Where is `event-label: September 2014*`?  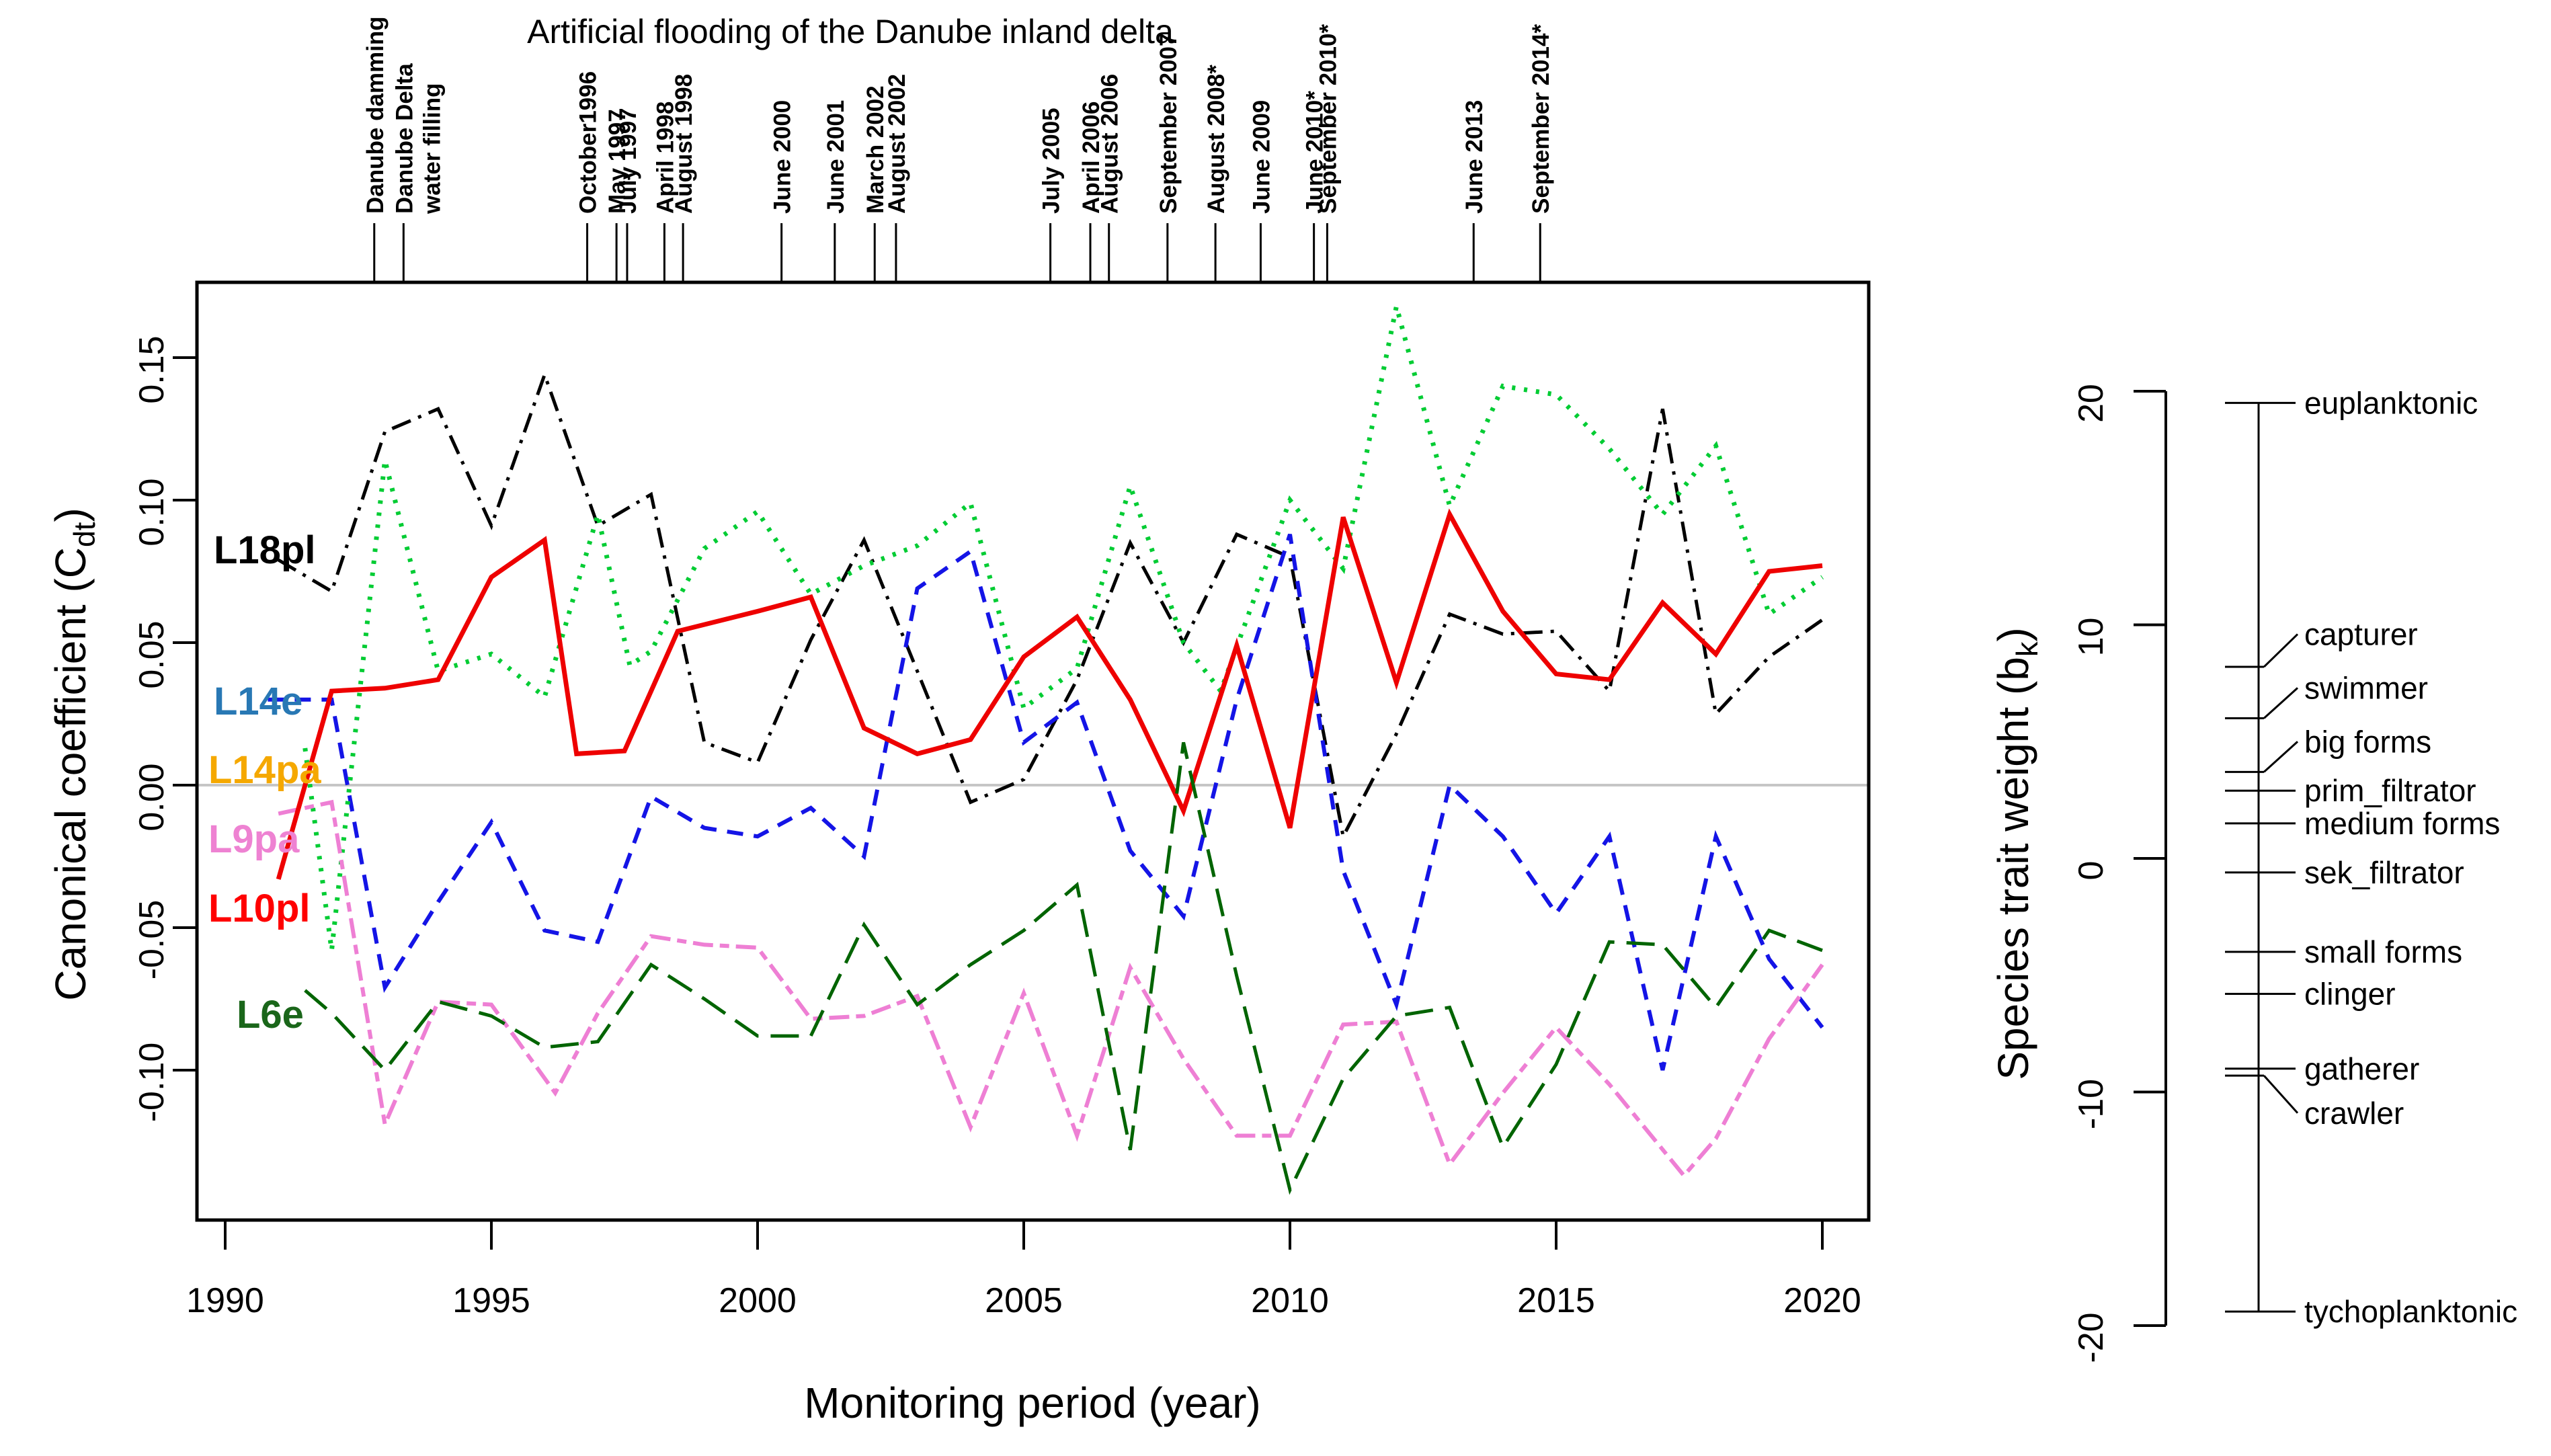
event-label: September 2014* is located at coordinates (1541, 119).